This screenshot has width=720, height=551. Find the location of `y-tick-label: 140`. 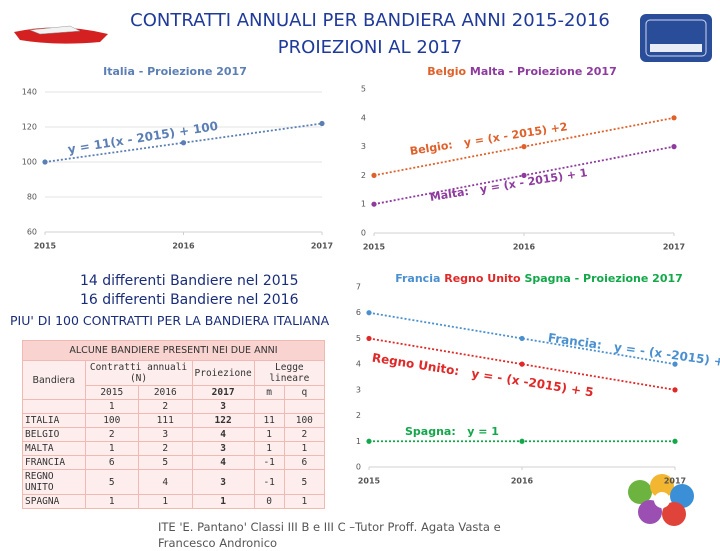

y-tick-label: 140 is located at coordinates (29, 92).